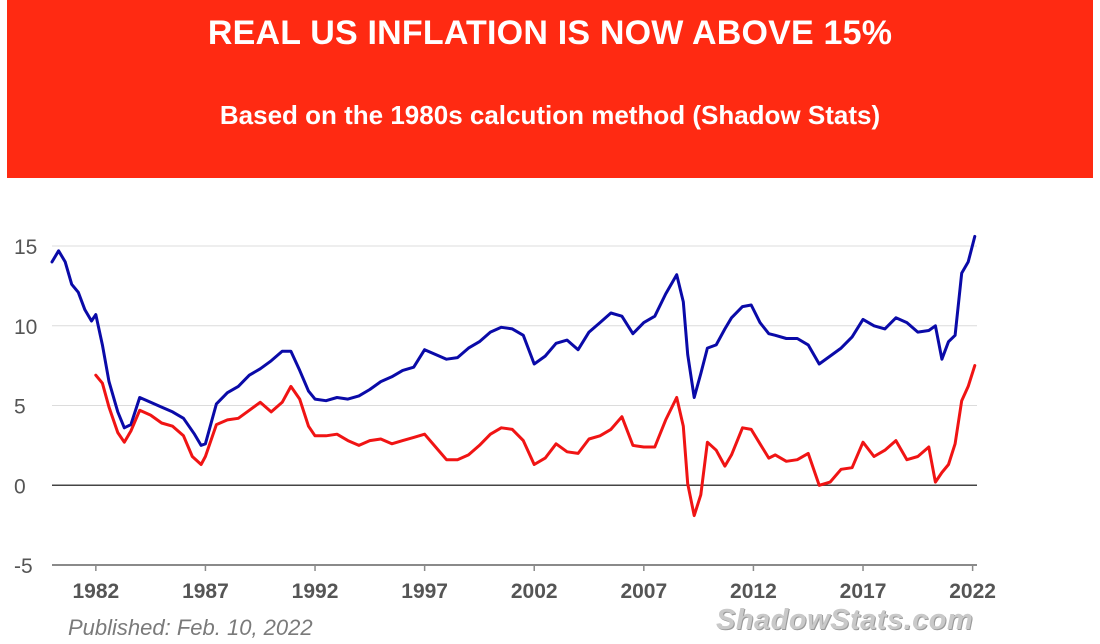 The height and width of the screenshot is (644, 1100). What do you see at coordinates (643, 591) in the screenshot?
I see `x-tick-label: 2007` at bounding box center [643, 591].